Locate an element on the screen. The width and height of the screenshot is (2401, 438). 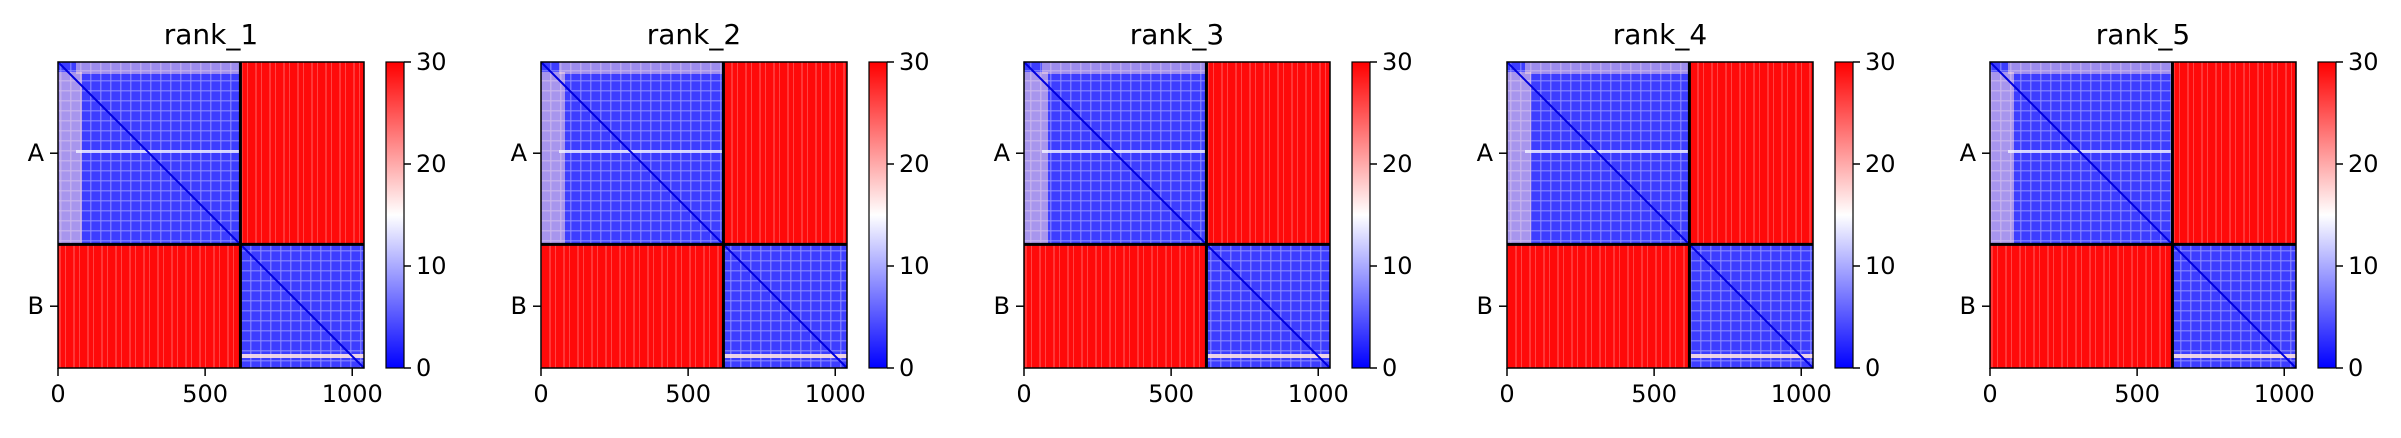
panel-title: rank_5 is located at coordinates (2143, 34).